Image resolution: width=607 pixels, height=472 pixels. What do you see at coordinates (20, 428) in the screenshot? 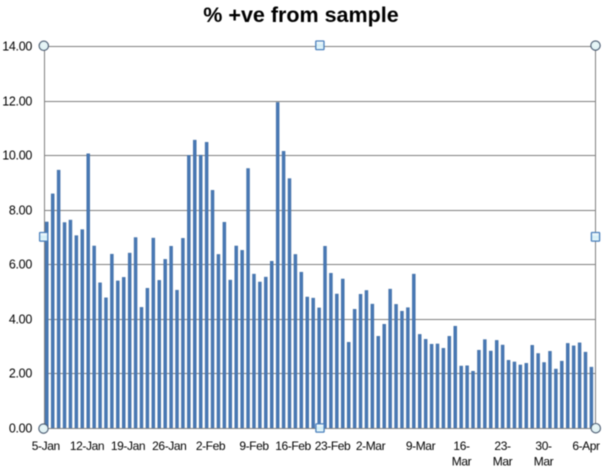
I see `svg-text: 0.00` at bounding box center [20, 428].